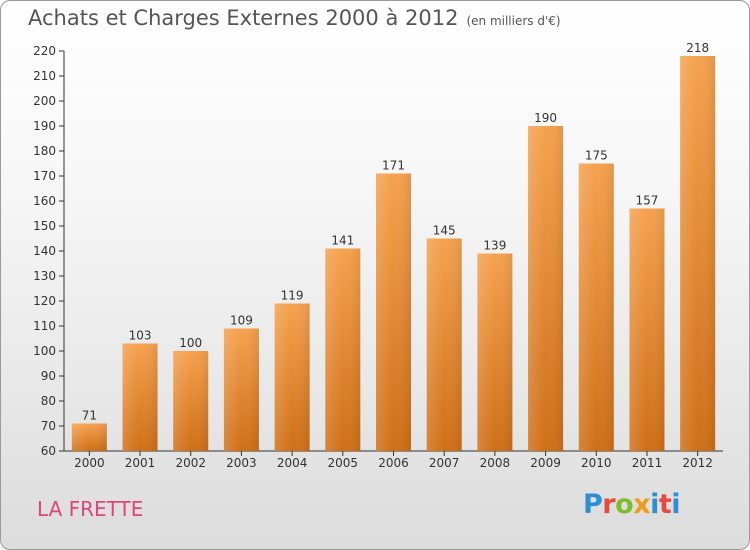 The image size is (750, 550). I want to click on logo-letter: t, so click(665, 504).